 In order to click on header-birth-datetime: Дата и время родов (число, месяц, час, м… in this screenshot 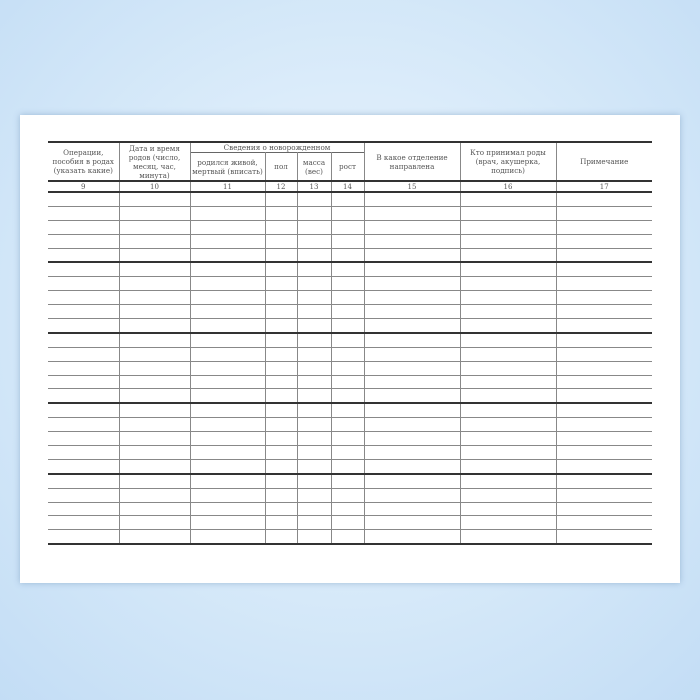, I will do `click(154, 161)`.